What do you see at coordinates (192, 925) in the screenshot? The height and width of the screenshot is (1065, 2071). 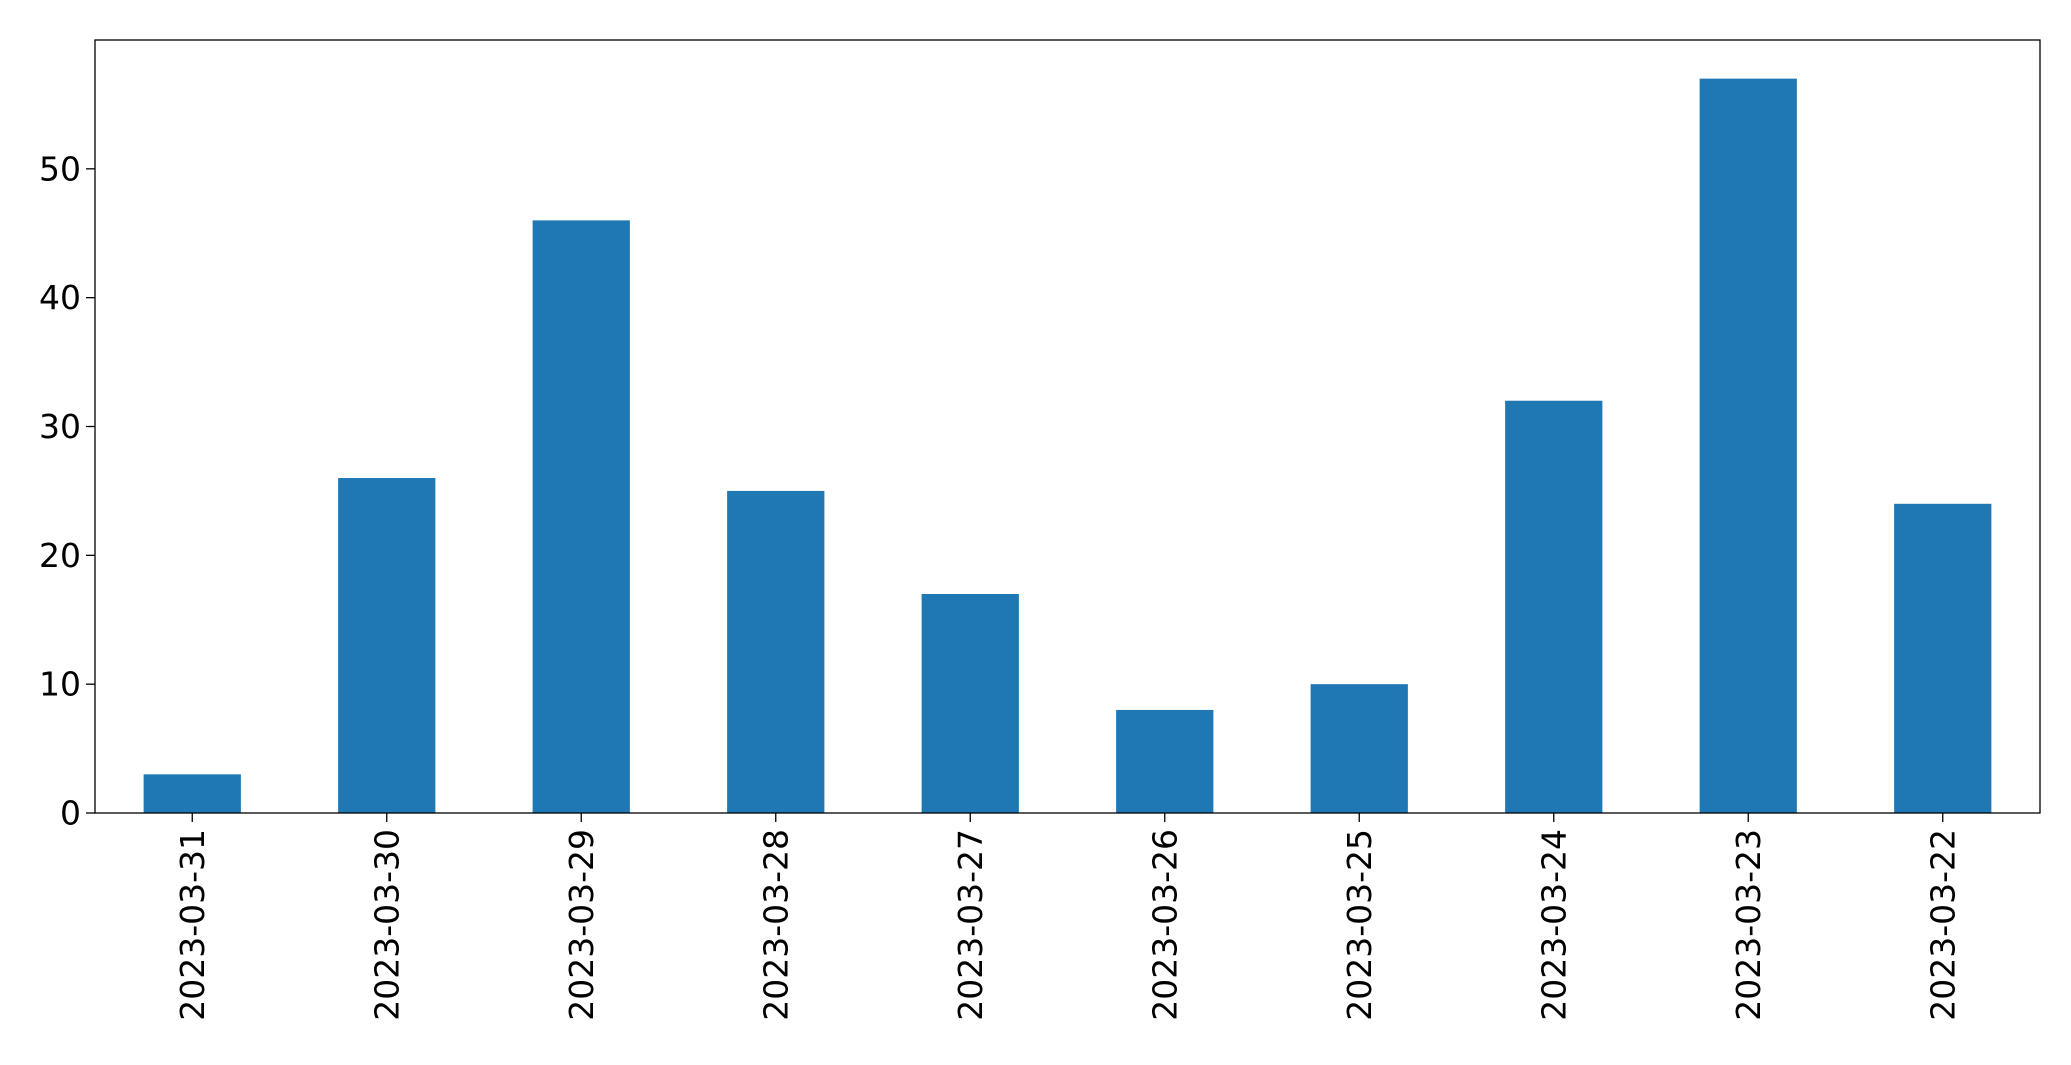 I see `x-tick-label: 2023-03-31` at bounding box center [192, 925].